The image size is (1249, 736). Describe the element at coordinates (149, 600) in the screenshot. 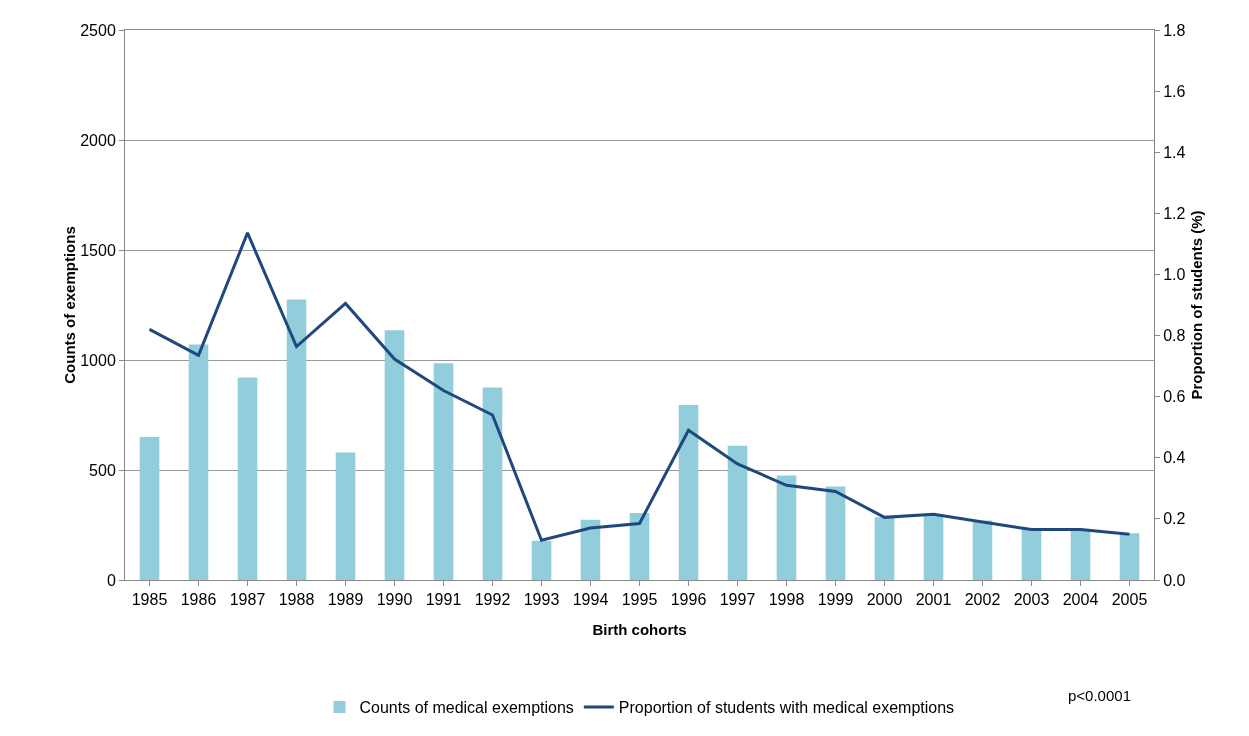

I see `x-tick-label: 1985` at that location.